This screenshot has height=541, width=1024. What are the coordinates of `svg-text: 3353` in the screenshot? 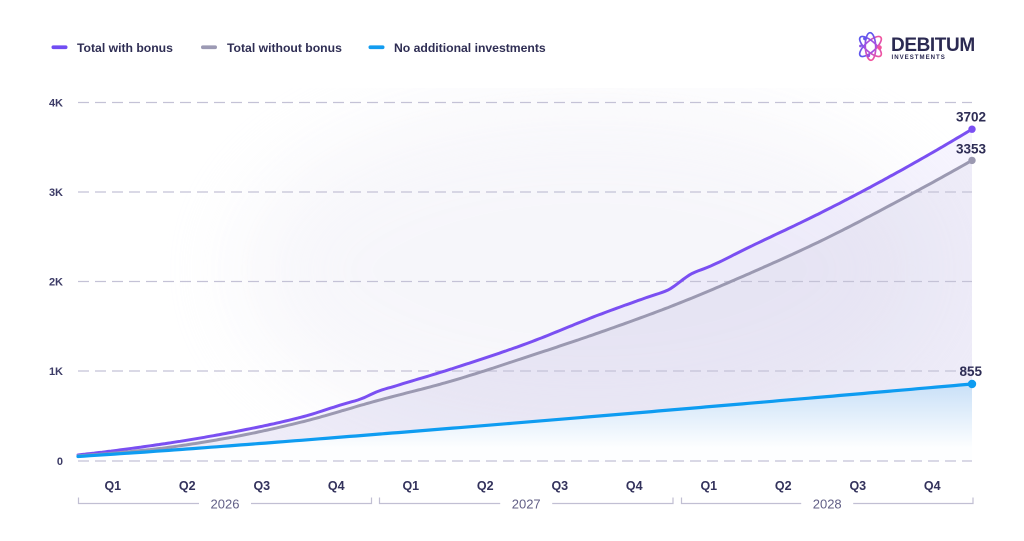 It's located at (971, 149).